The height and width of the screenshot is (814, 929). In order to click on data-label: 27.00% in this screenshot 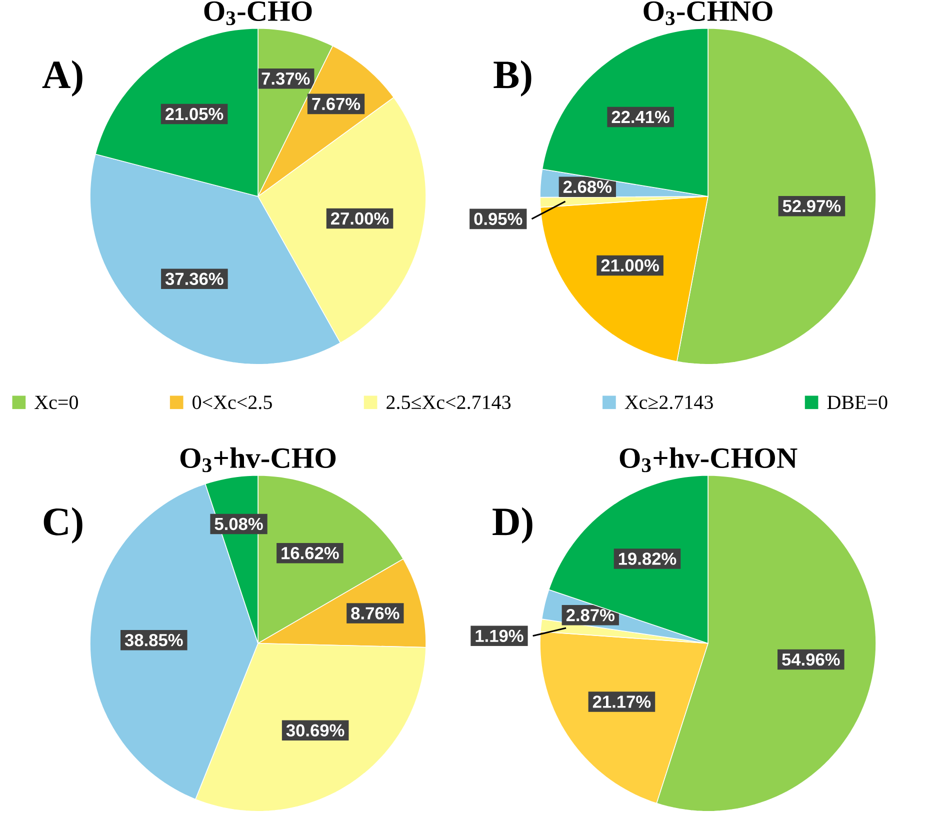, I will do `click(359, 218)`.